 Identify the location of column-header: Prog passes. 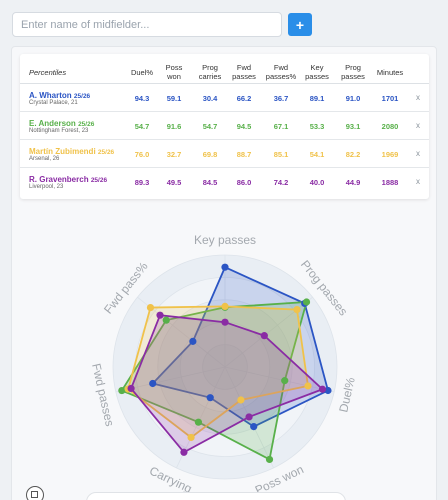
(353, 72).